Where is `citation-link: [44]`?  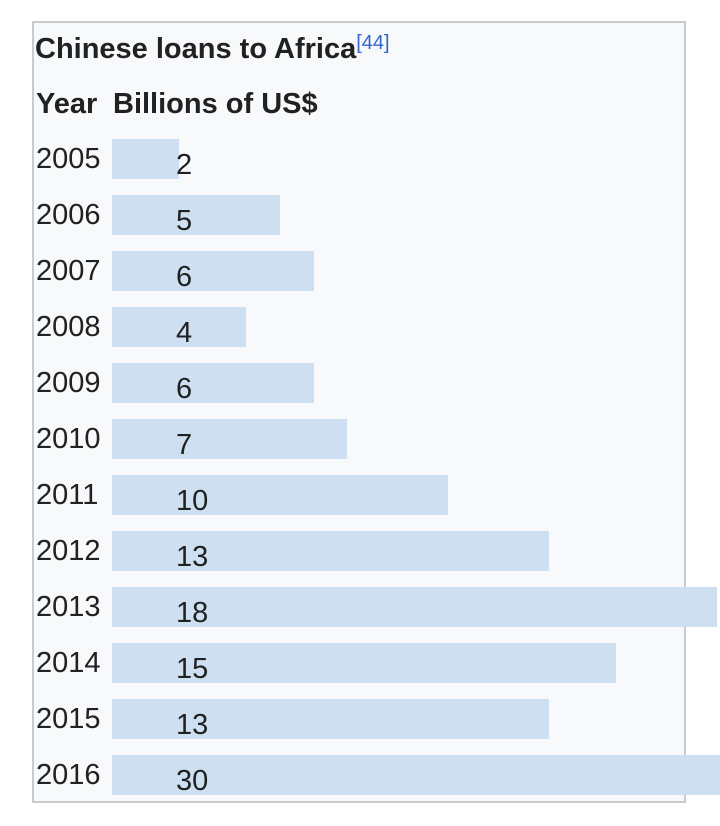 citation-link: [44] is located at coordinates (373, 43).